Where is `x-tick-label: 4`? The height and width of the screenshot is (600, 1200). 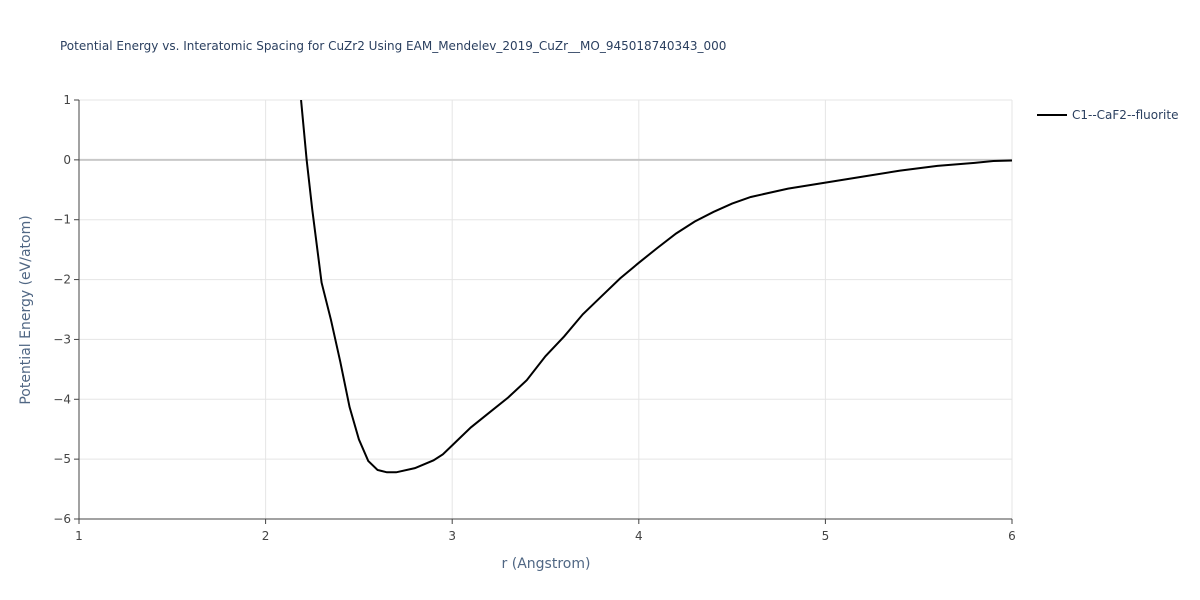 x-tick-label: 4 is located at coordinates (639, 536).